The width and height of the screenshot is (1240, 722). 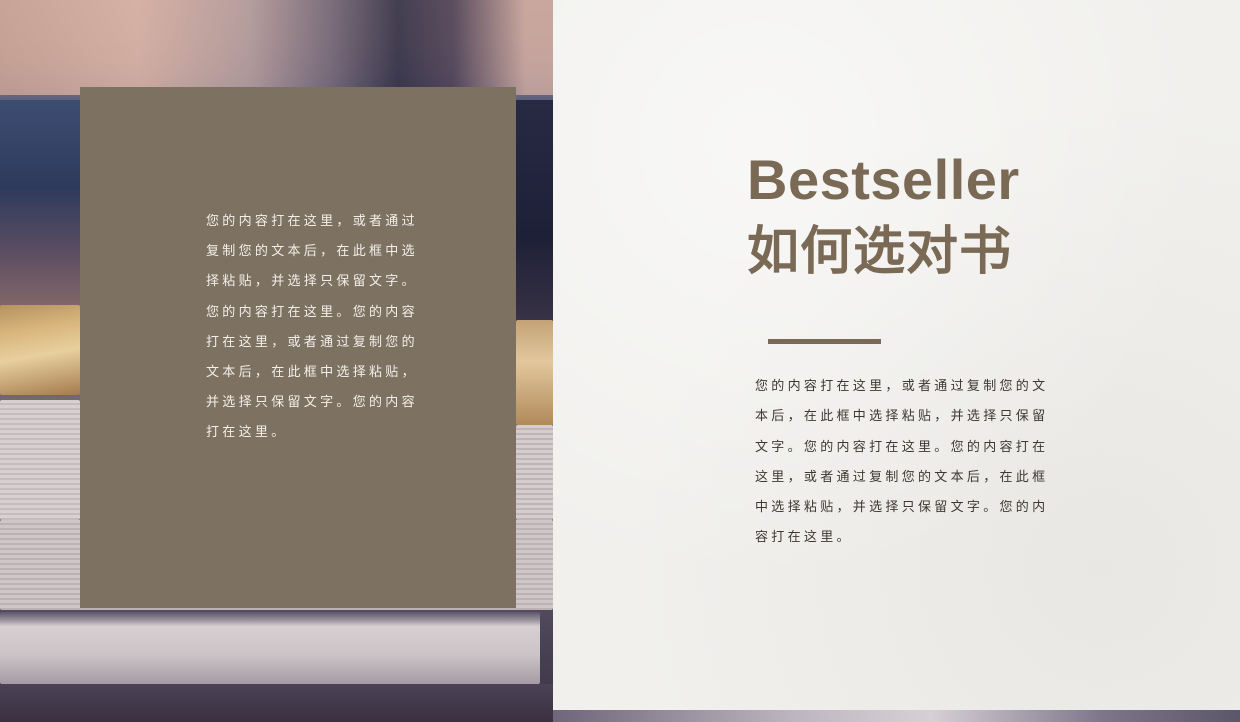 I want to click on title-divider, so click(x=824, y=341).